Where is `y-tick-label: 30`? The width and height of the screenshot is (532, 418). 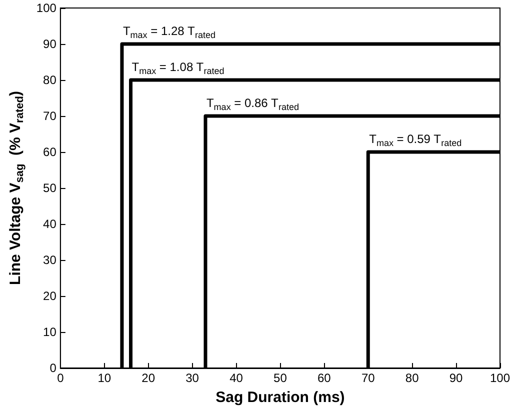 y-tick-label: 30 is located at coordinates (50, 260).